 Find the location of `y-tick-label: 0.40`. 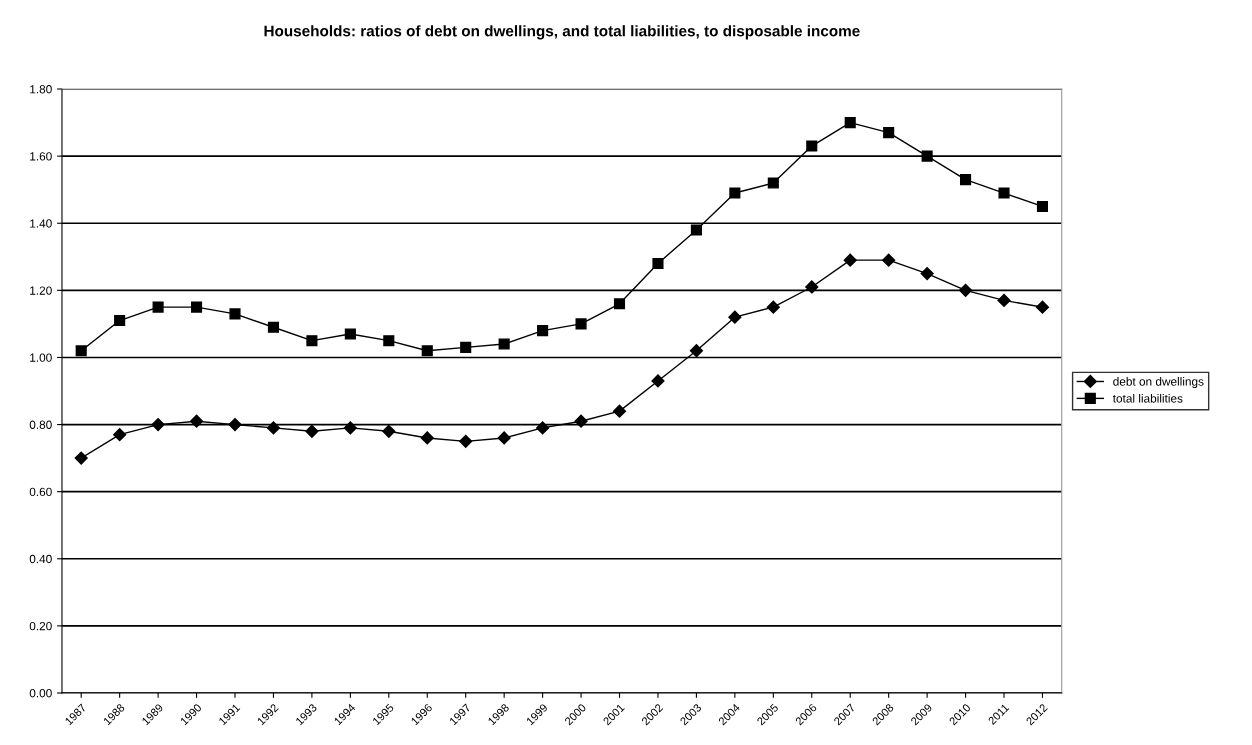

y-tick-label: 0.40 is located at coordinates (40, 559).